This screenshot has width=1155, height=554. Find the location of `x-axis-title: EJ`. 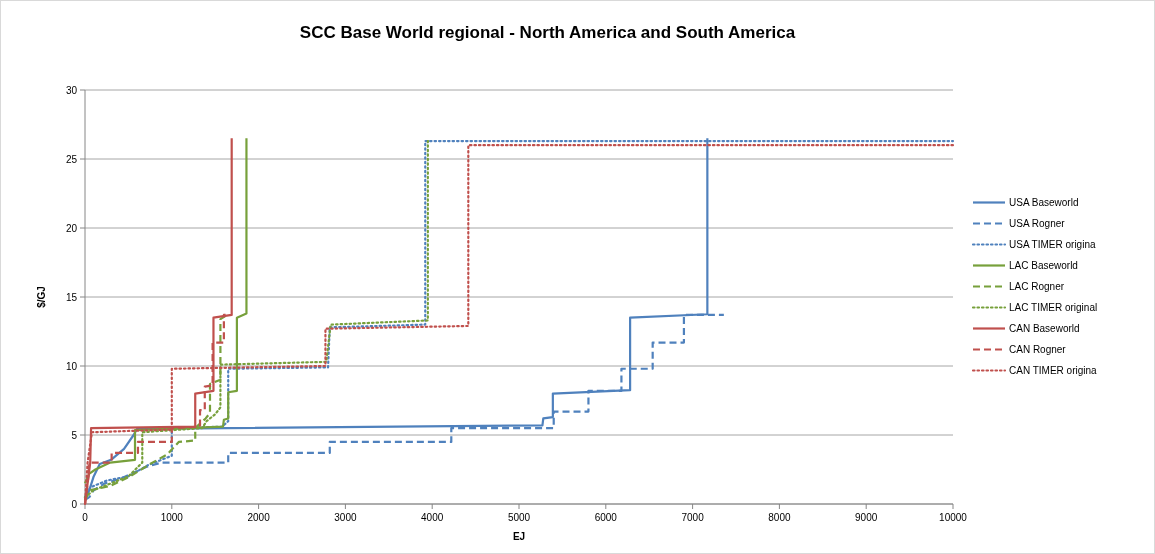

x-axis-title: EJ is located at coordinates (519, 536).